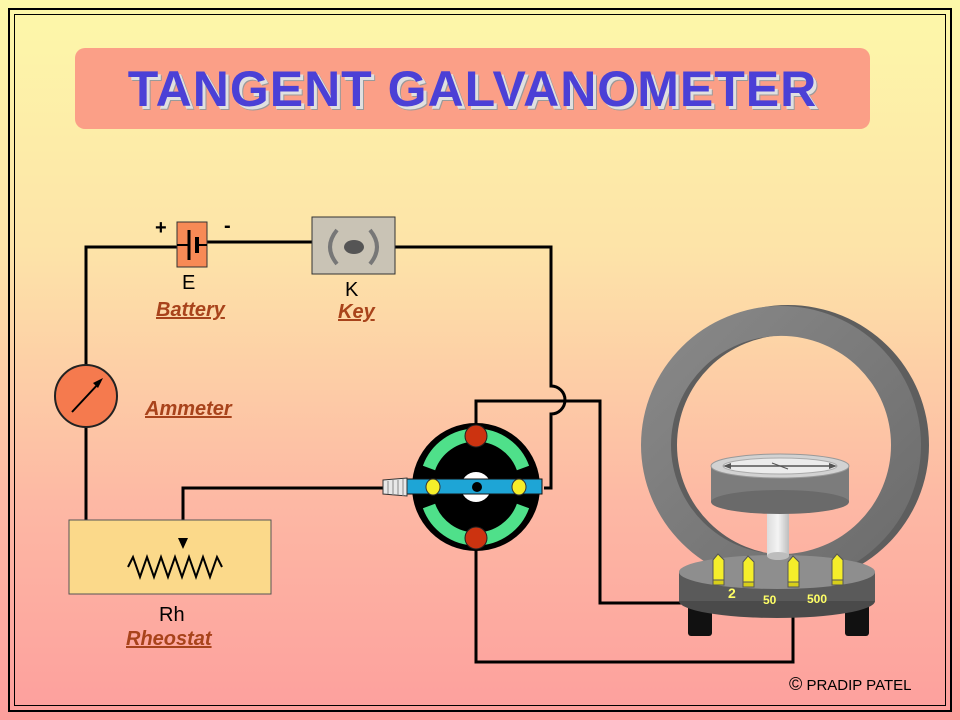 The width and height of the screenshot is (960, 720). I want to click on rheostat-label: Rheostat, so click(169, 639).